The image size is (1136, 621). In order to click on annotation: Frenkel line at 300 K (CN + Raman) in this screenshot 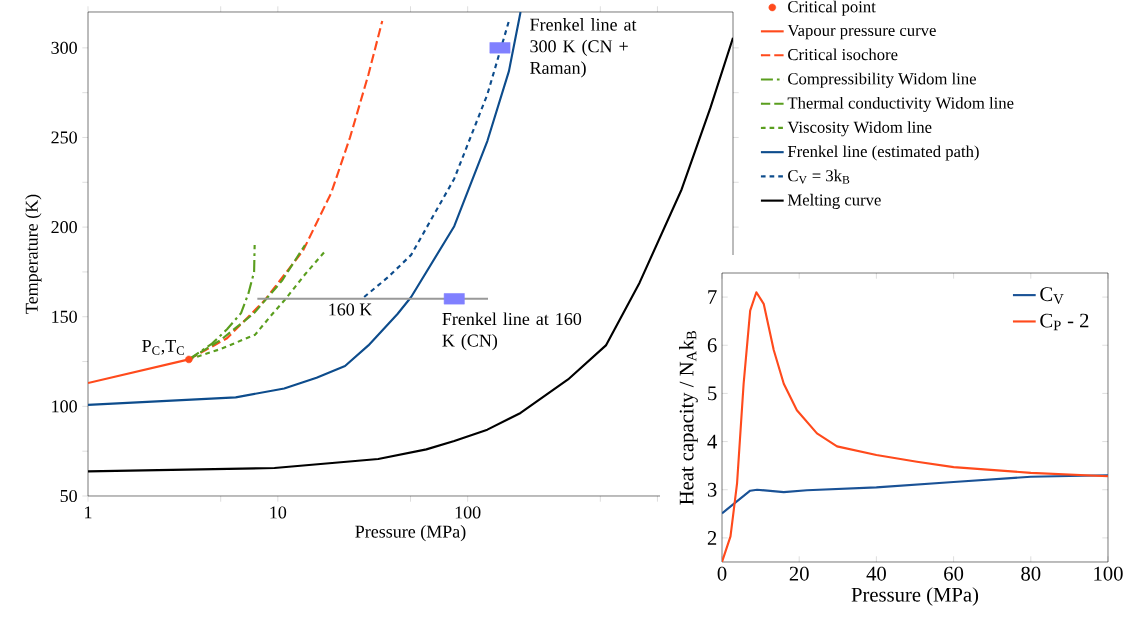, I will do `click(583, 48)`.